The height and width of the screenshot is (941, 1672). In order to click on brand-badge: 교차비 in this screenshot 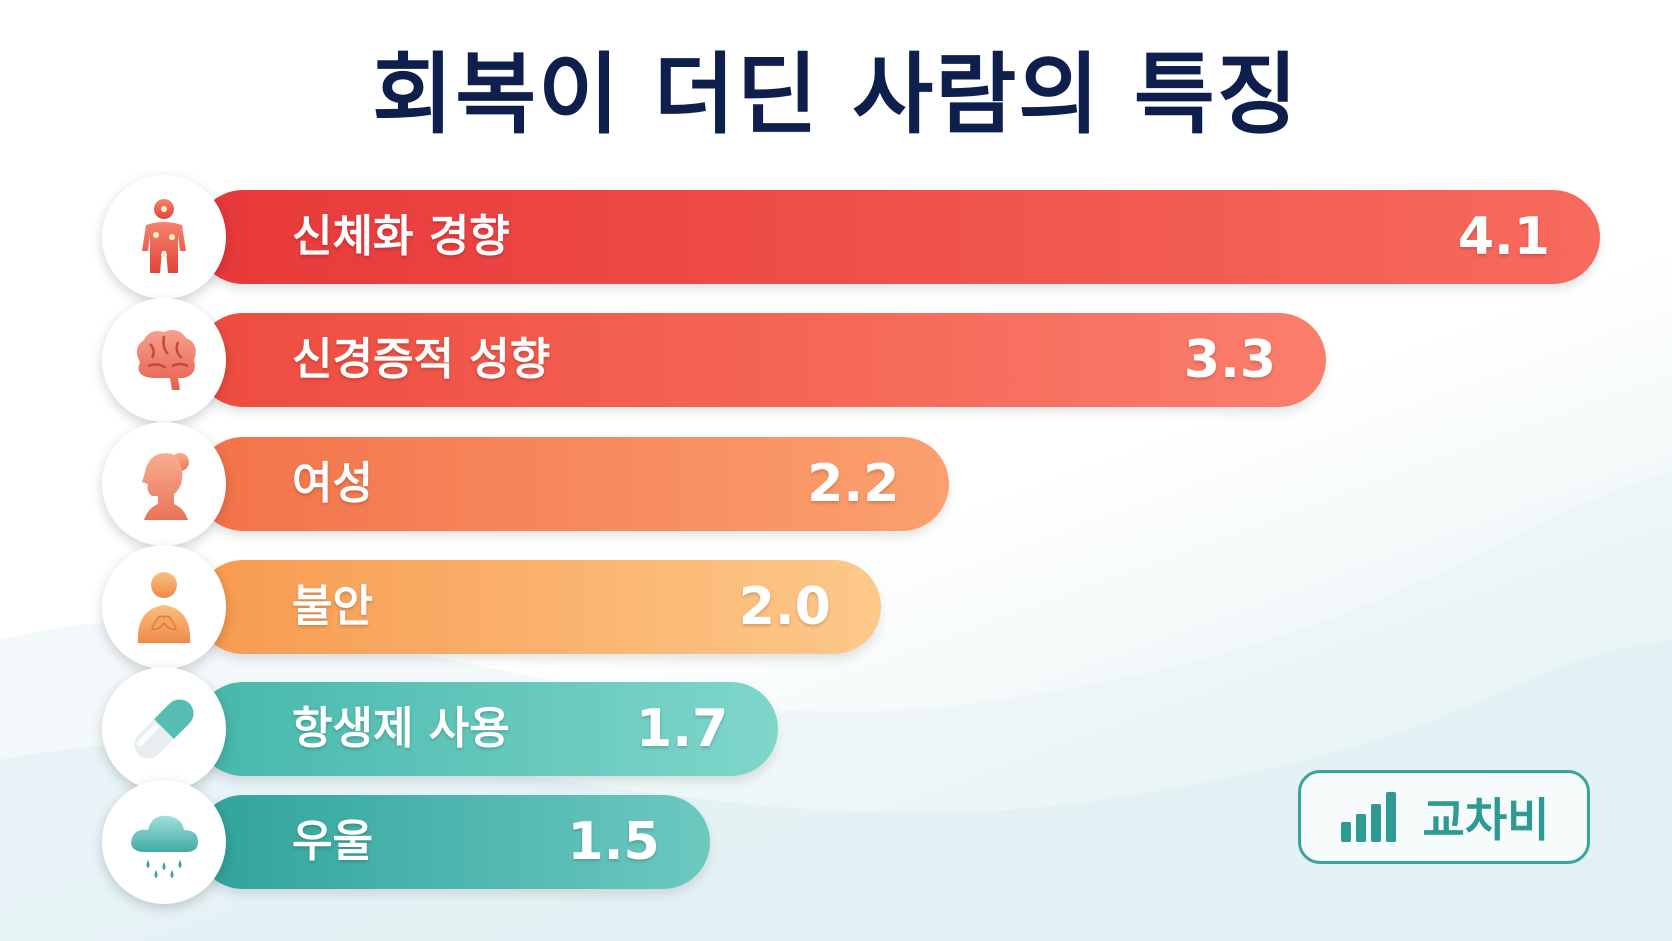, I will do `click(1444, 817)`.